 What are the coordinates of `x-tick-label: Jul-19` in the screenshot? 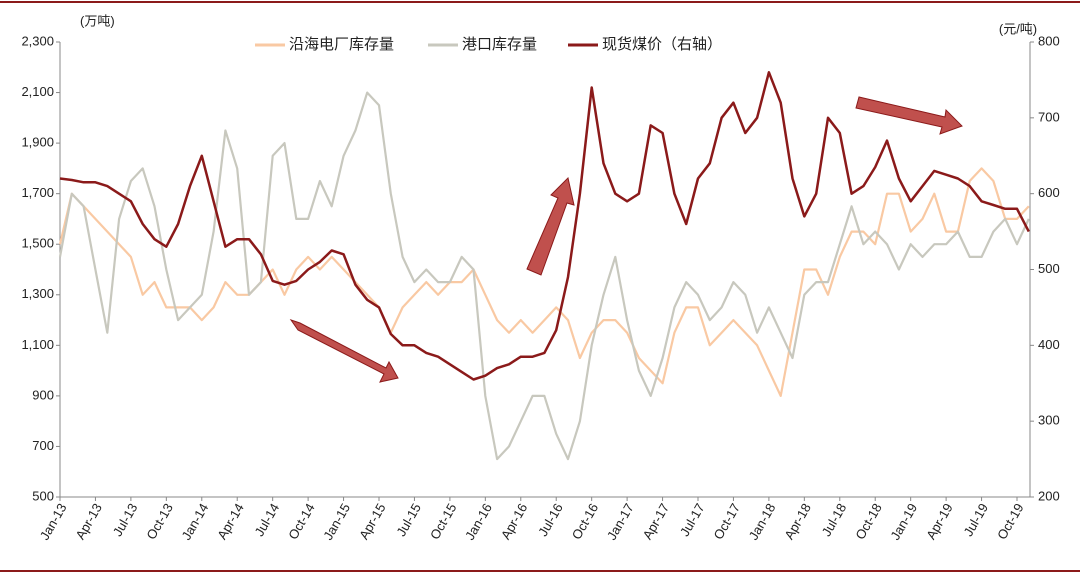 It's located at (975, 520).